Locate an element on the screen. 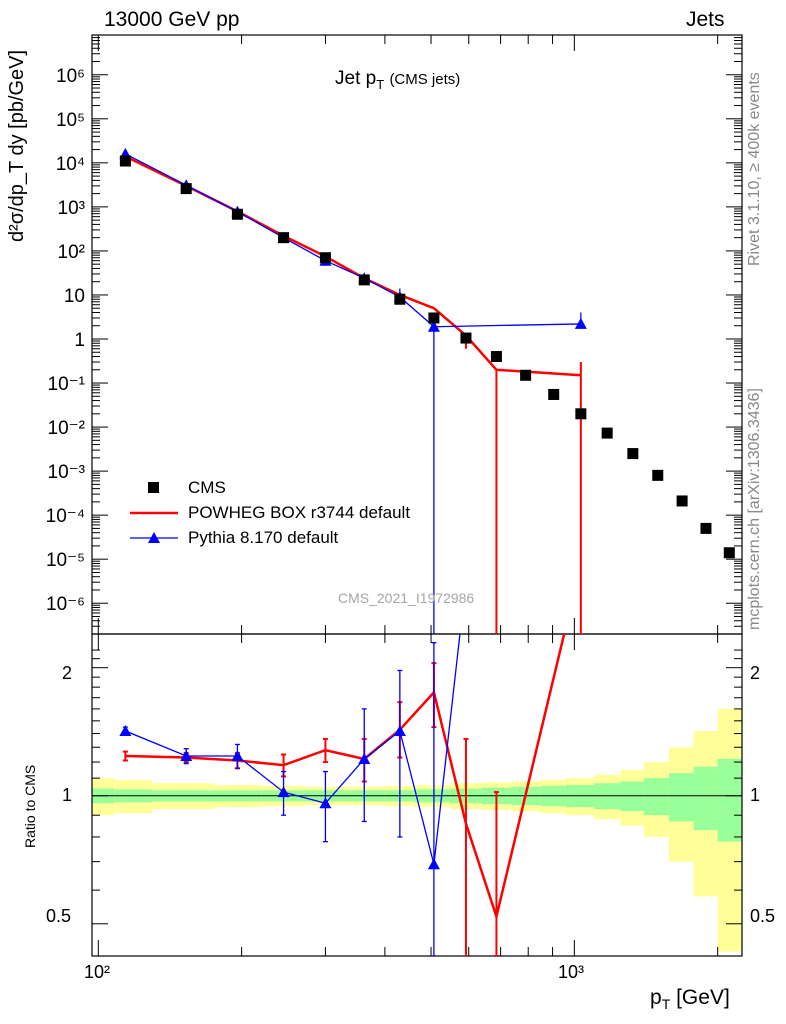 This screenshot has height=1024, width=786. chart-title-main: Jet p is located at coordinates (356, 78).